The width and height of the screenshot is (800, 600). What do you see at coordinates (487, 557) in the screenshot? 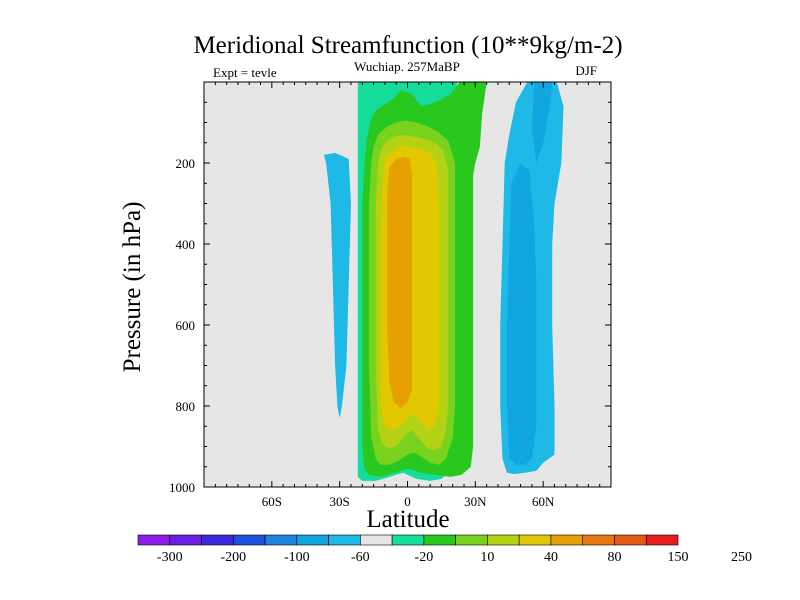
I see `colorbar-label: 10` at bounding box center [487, 557].